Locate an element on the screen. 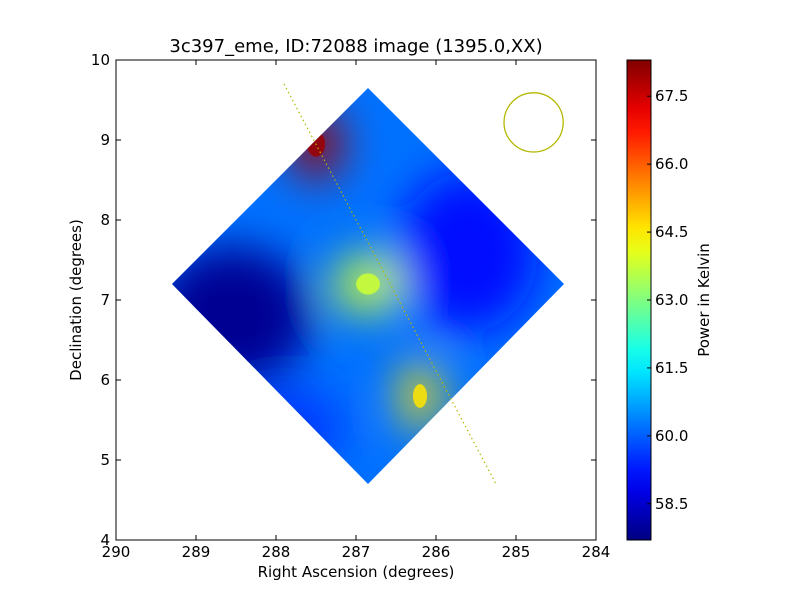 The image size is (800, 600). x-tick-label: 286 is located at coordinates (436, 552).